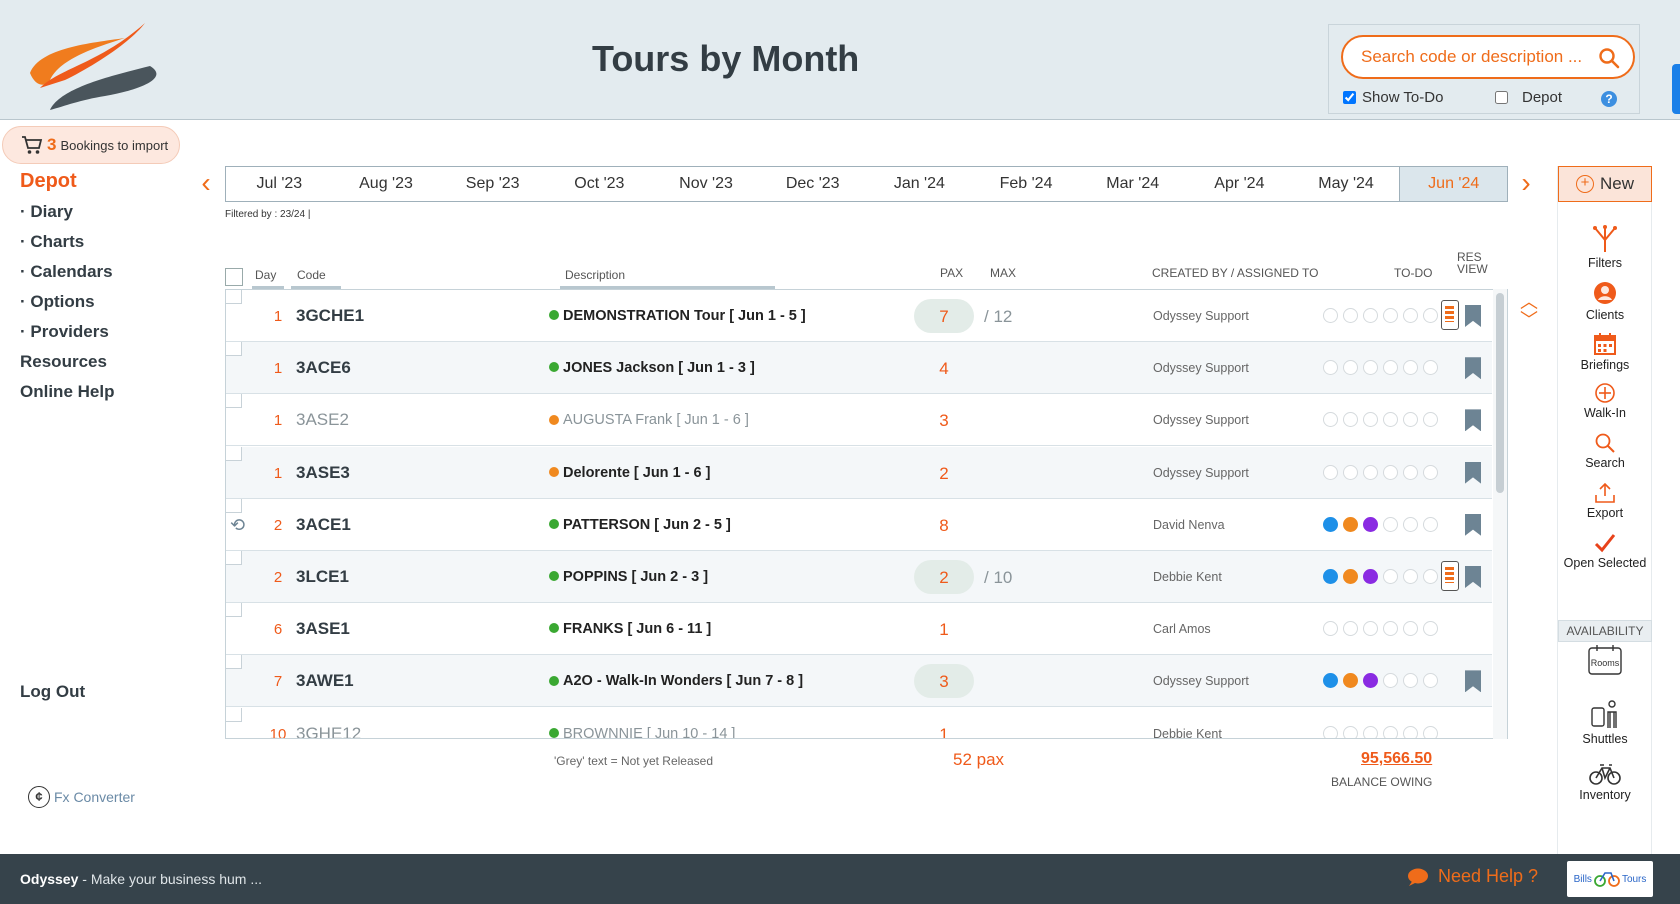 This screenshot has width=1680, height=904. Describe the element at coordinates (330, 315) in the screenshot. I see `row-code: 3GCHE1` at that location.